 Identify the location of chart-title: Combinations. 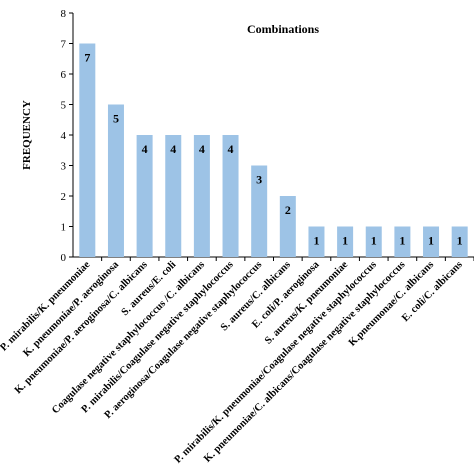
(283, 29).